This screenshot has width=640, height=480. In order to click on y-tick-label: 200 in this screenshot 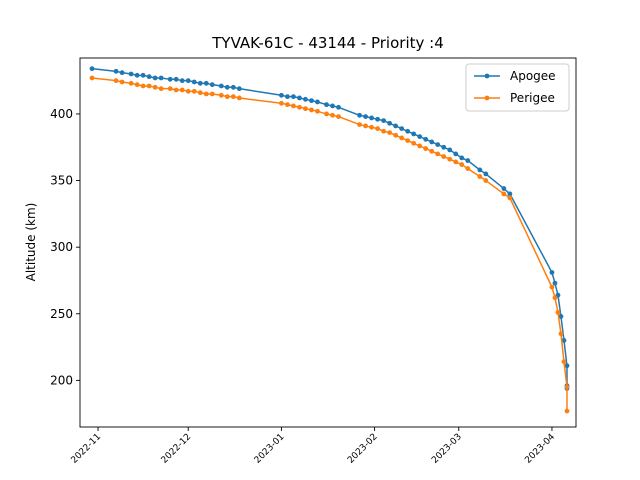, I will do `click(61, 380)`.